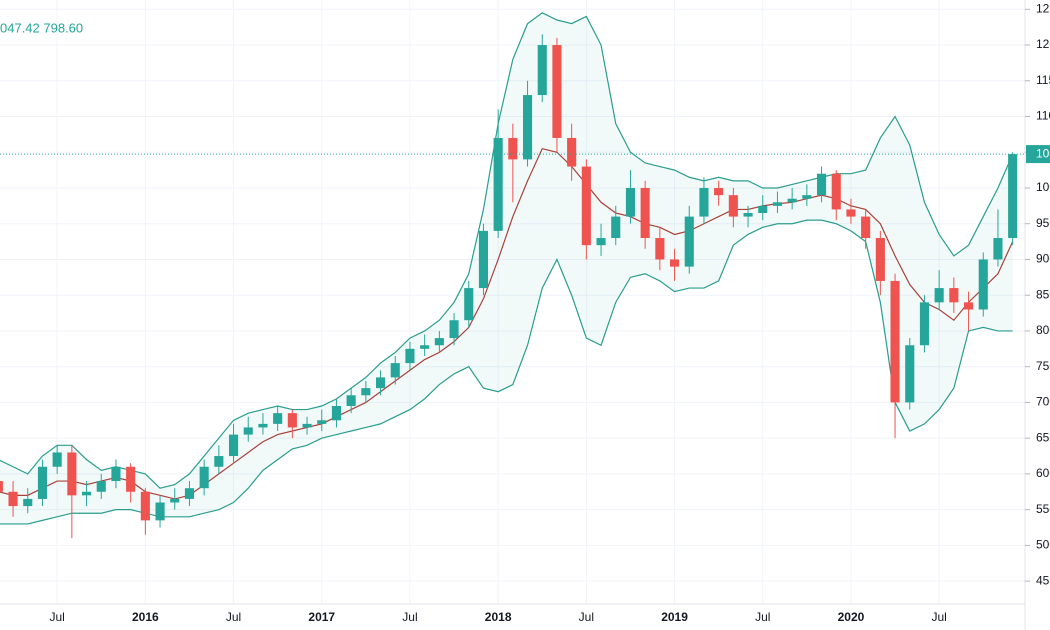  I want to click on y-tick-label: 1000, so click(1043, 187).